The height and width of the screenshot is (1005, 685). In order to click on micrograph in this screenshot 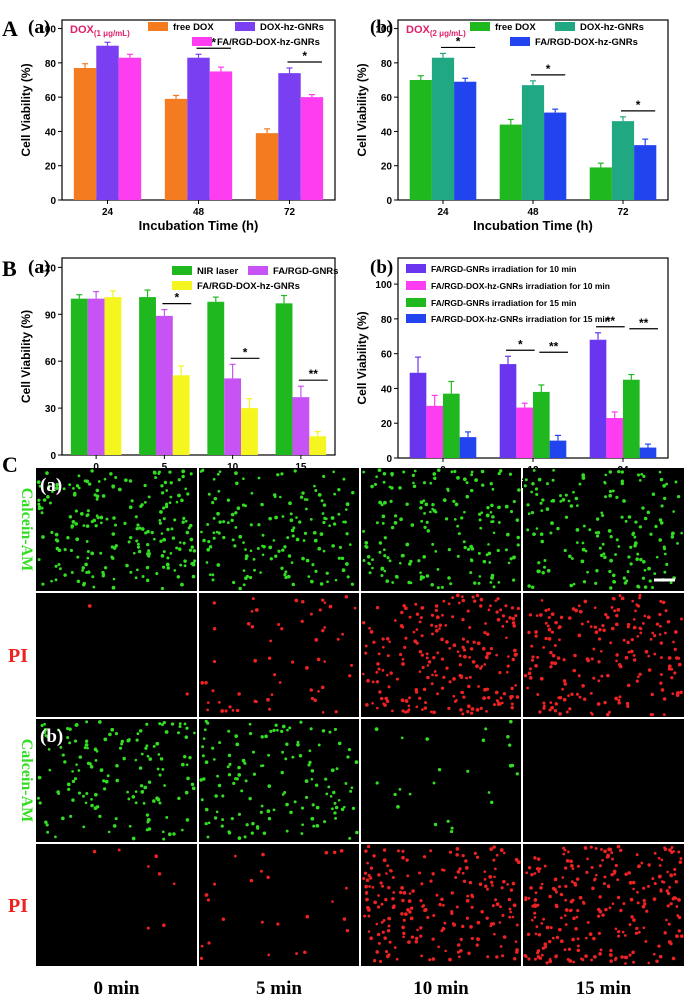, I will do `click(116, 905)`.